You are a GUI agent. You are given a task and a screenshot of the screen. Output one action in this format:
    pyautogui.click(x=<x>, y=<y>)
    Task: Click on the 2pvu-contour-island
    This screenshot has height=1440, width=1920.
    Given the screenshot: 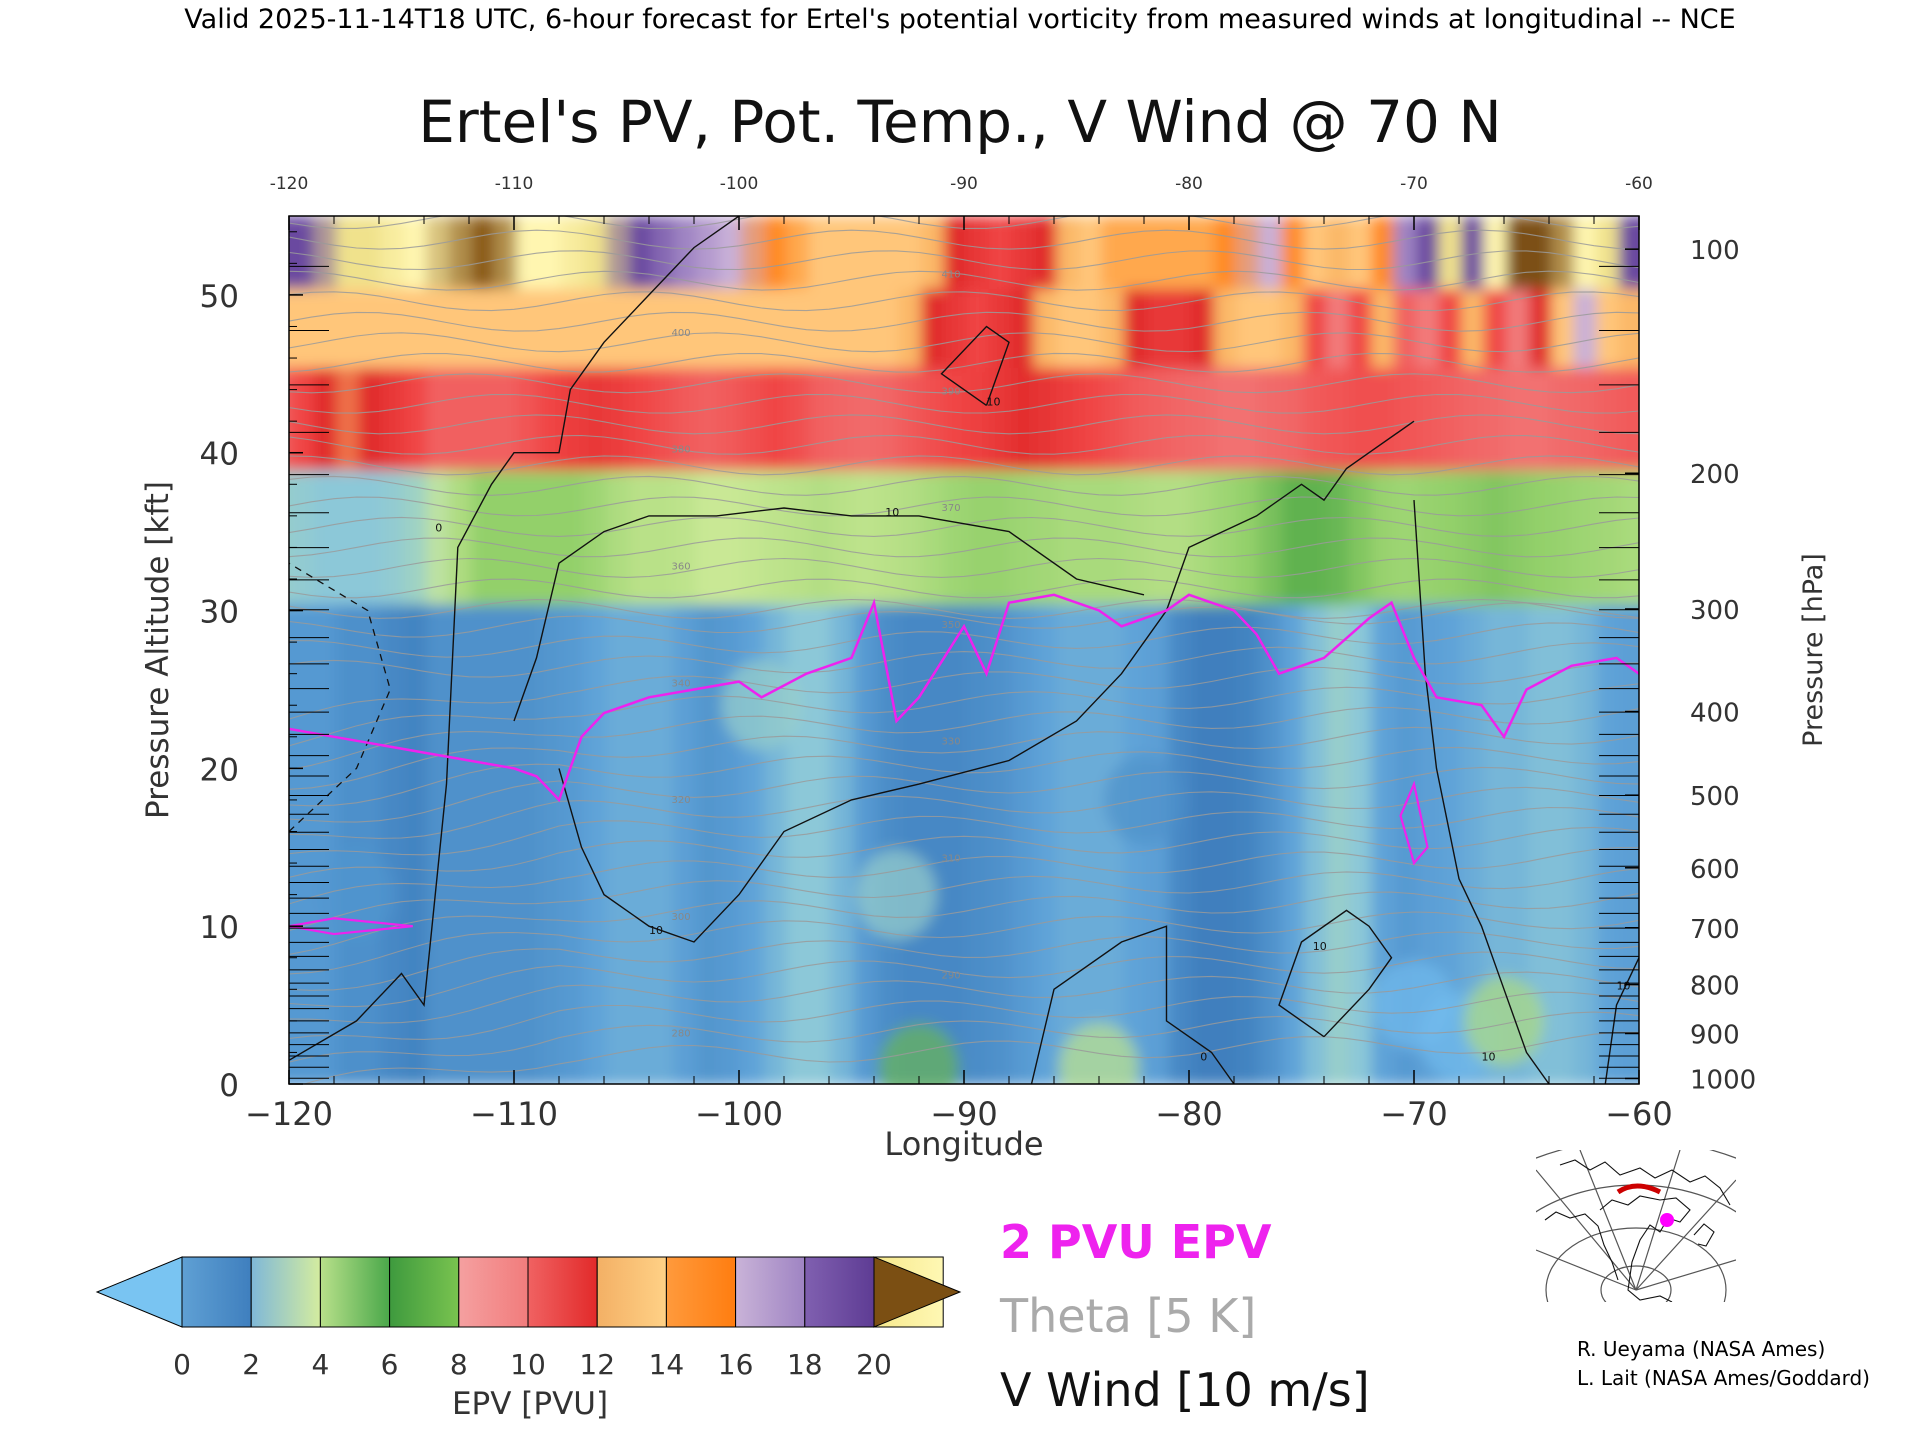 What is the action you would take?
    pyautogui.click(x=351, y=926)
    